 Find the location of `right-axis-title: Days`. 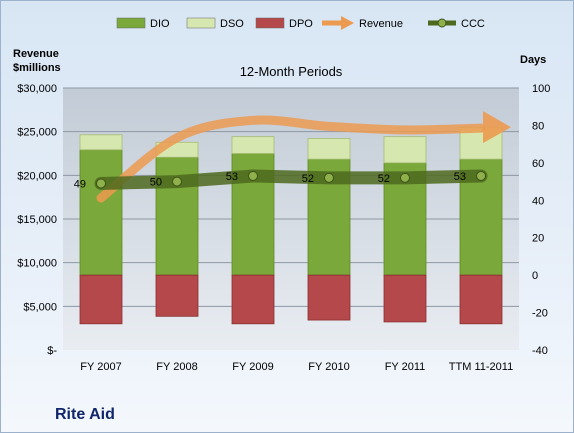

right-axis-title: Days is located at coordinates (533, 60).